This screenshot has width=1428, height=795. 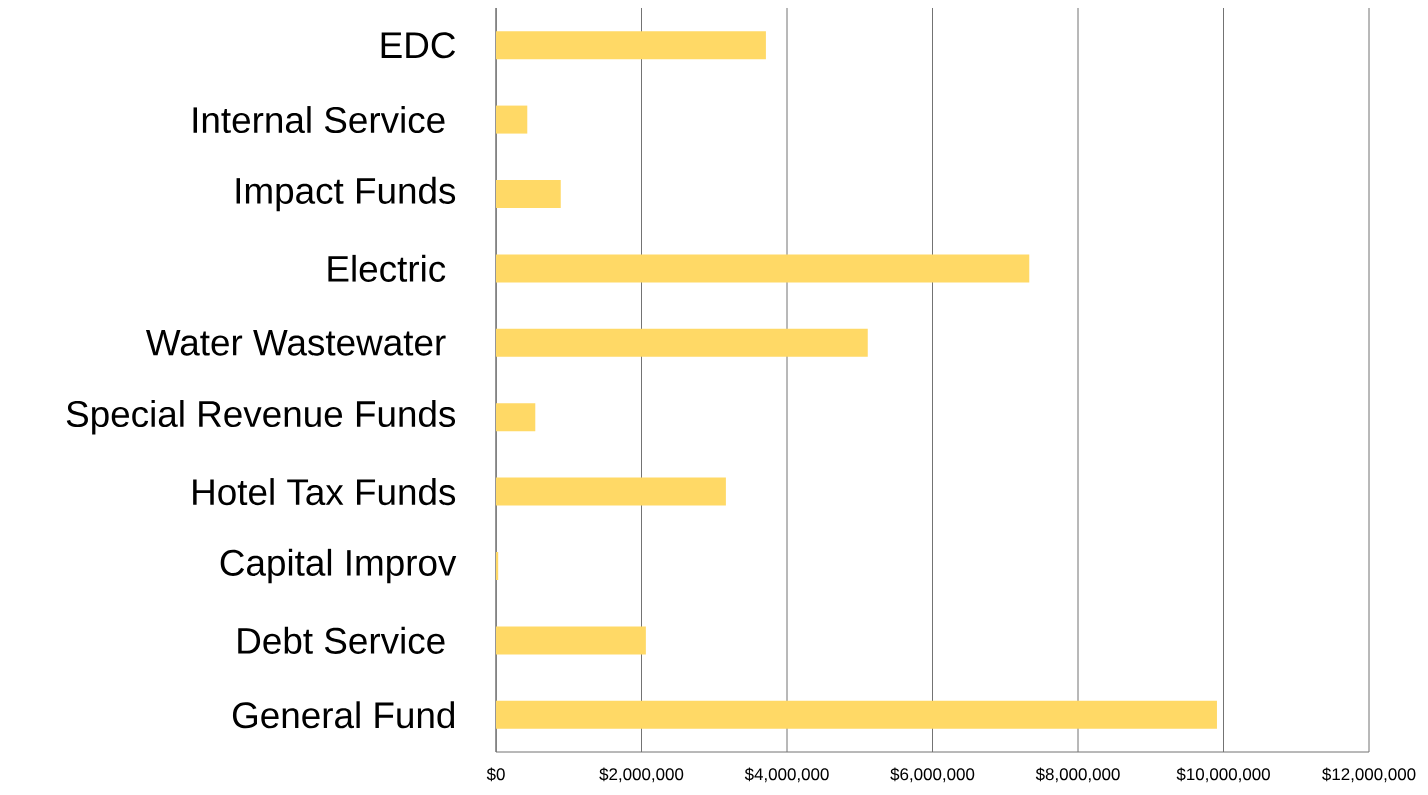 What do you see at coordinates (319, 120) in the screenshot?
I see `y-tick-label: Internal Service` at bounding box center [319, 120].